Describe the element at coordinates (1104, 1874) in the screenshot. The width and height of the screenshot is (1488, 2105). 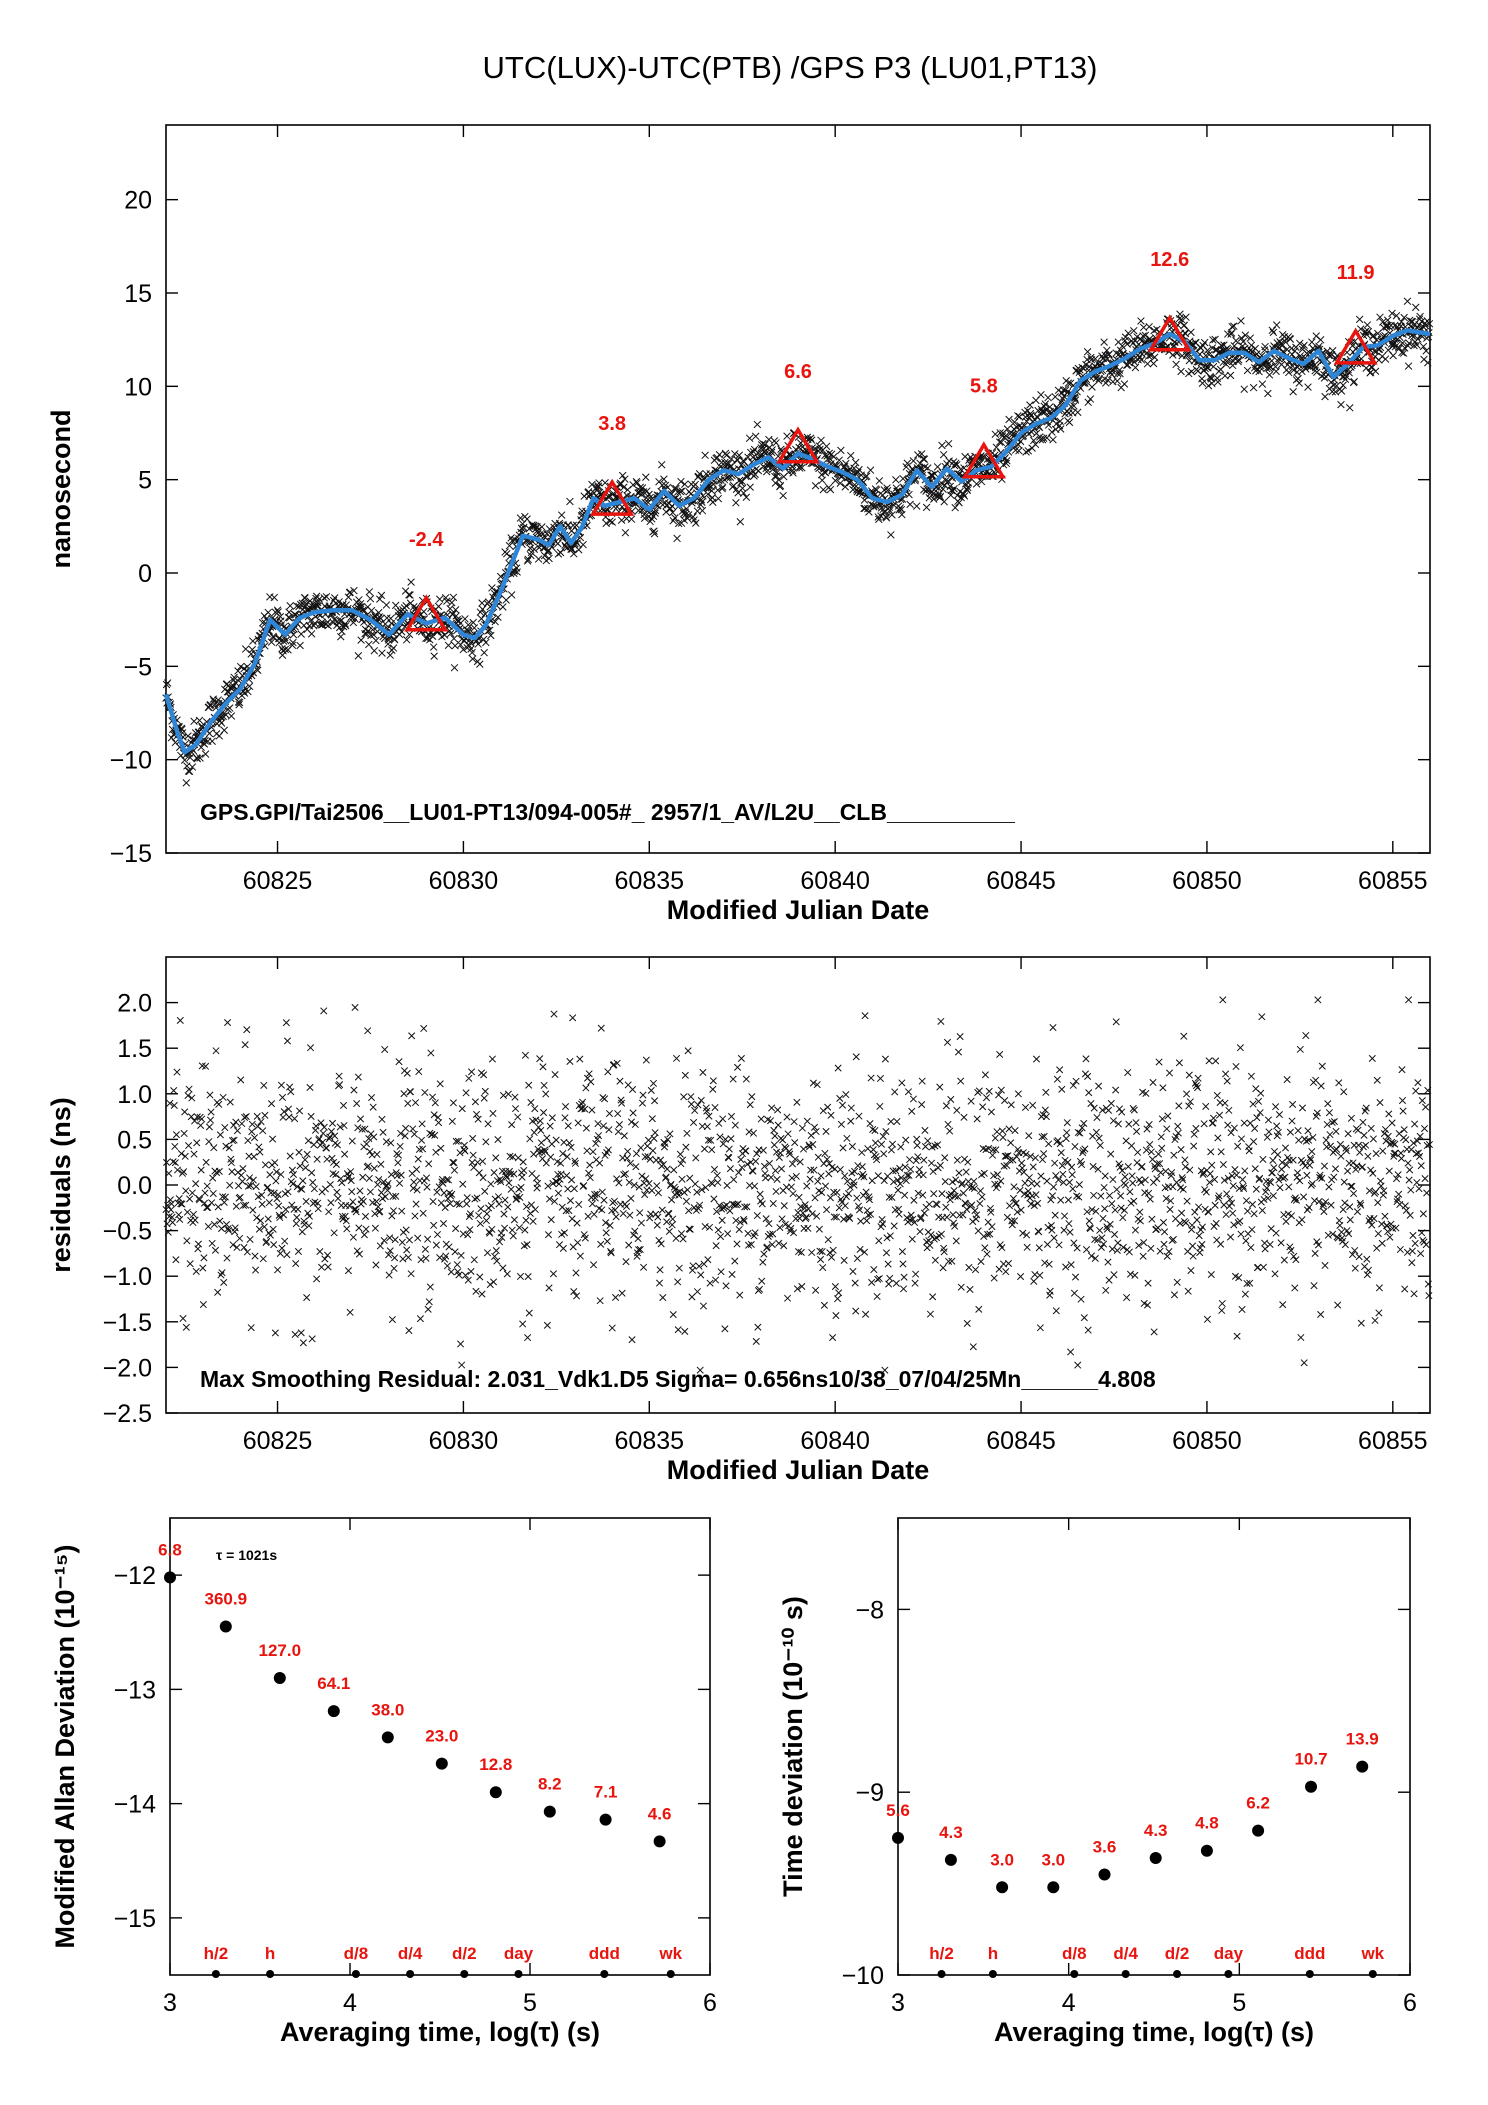
I see `tdev-point` at that location.